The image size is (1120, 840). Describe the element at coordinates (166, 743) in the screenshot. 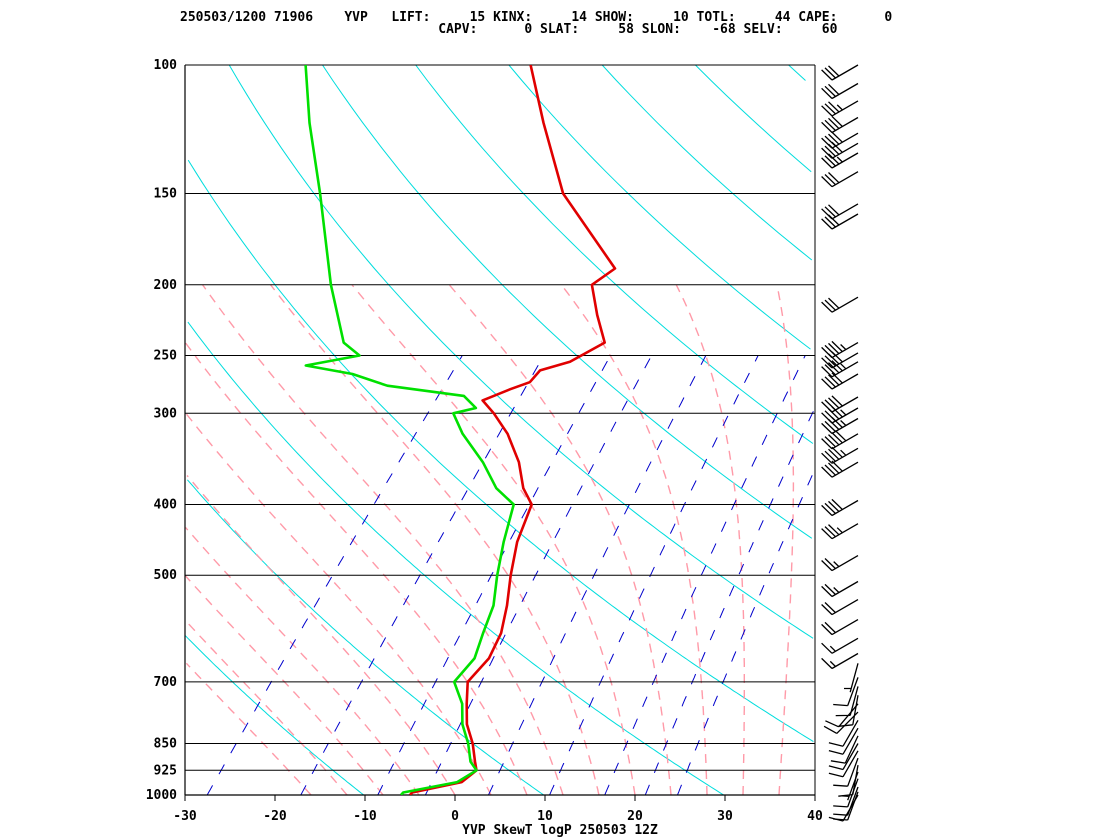

I see `pressure-tick-label: 850` at that location.